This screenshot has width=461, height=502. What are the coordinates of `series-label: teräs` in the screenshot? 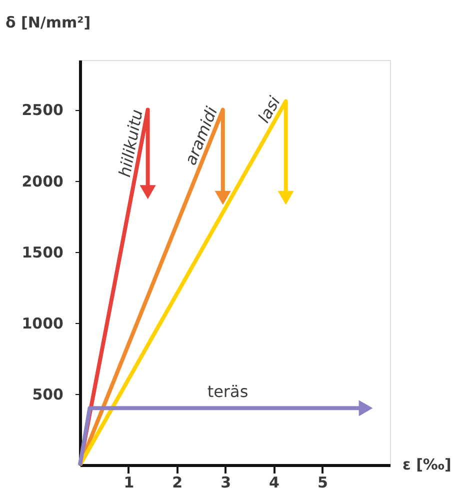 It's located at (227, 392).